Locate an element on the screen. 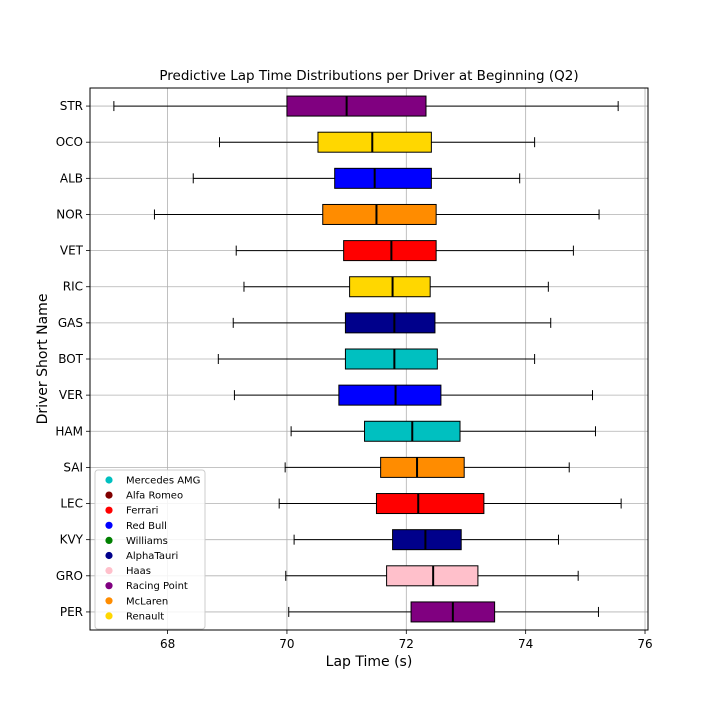 This screenshot has height=720, width=720. x-tick-label: 76 is located at coordinates (644, 644).